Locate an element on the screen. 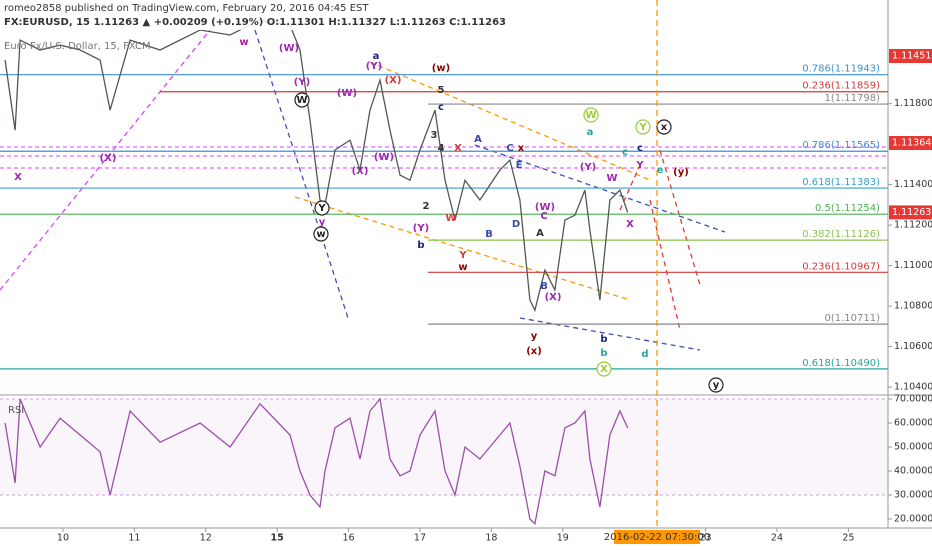 This screenshot has width=932, height=550. wave-label: 2 is located at coordinates (426, 206).